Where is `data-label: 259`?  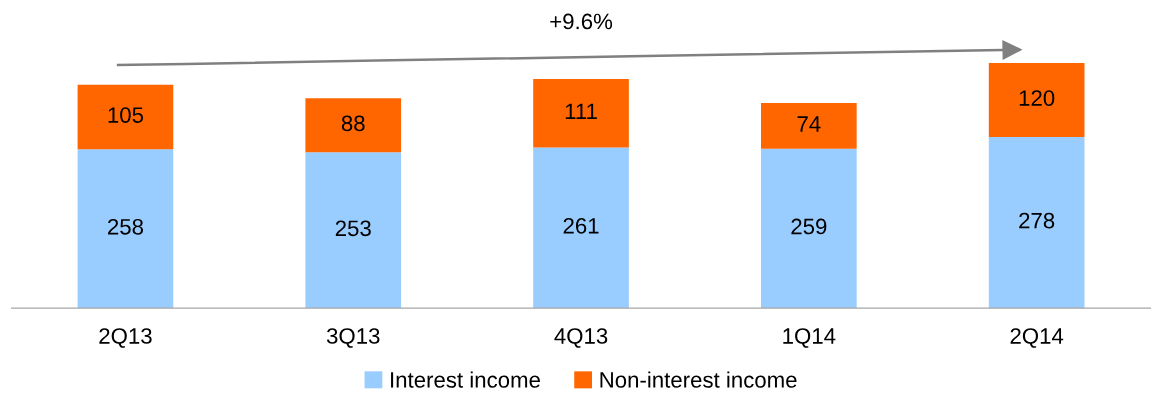 data-label: 259 is located at coordinates (809, 226).